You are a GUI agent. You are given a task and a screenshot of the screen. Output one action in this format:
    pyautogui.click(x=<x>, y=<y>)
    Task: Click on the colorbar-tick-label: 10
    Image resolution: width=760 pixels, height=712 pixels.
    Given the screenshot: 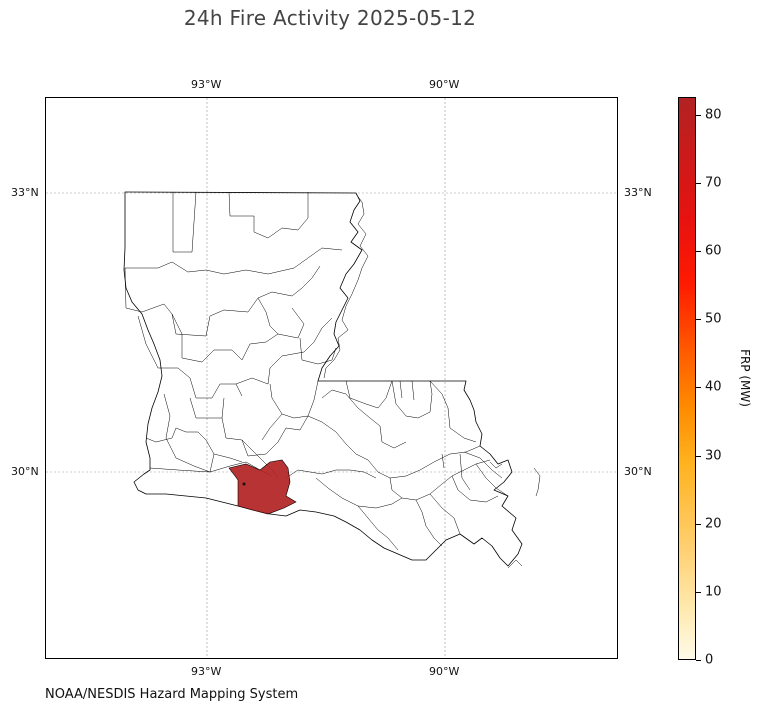 What is the action you would take?
    pyautogui.click(x=713, y=592)
    